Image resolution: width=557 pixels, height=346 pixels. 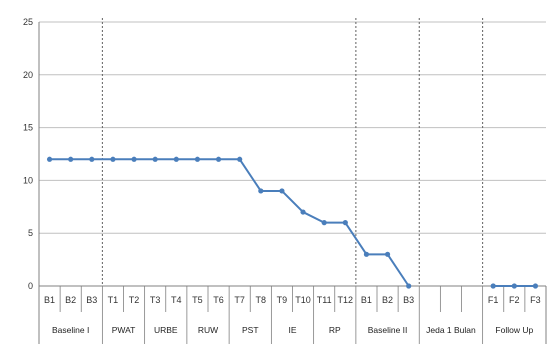 What do you see at coordinates (303, 300) in the screenshot?
I see `x-tick-label: T10` at bounding box center [303, 300].